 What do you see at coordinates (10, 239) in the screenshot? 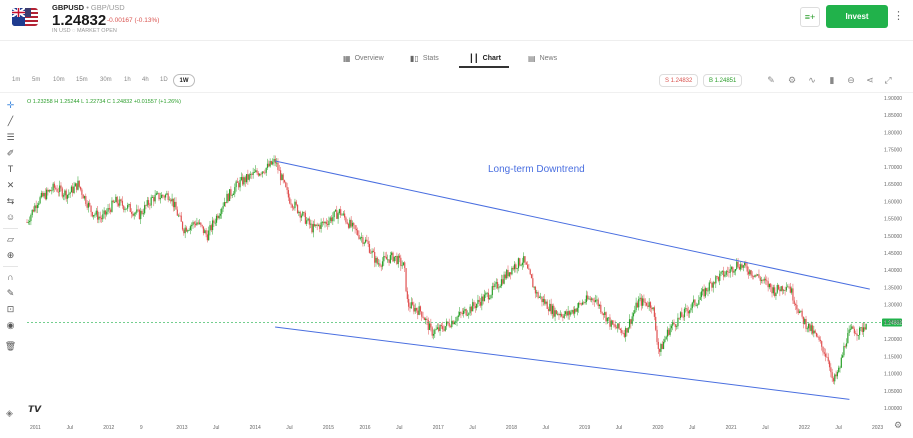
I see `ruler-icon: ▱` at bounding box center [10, 239].